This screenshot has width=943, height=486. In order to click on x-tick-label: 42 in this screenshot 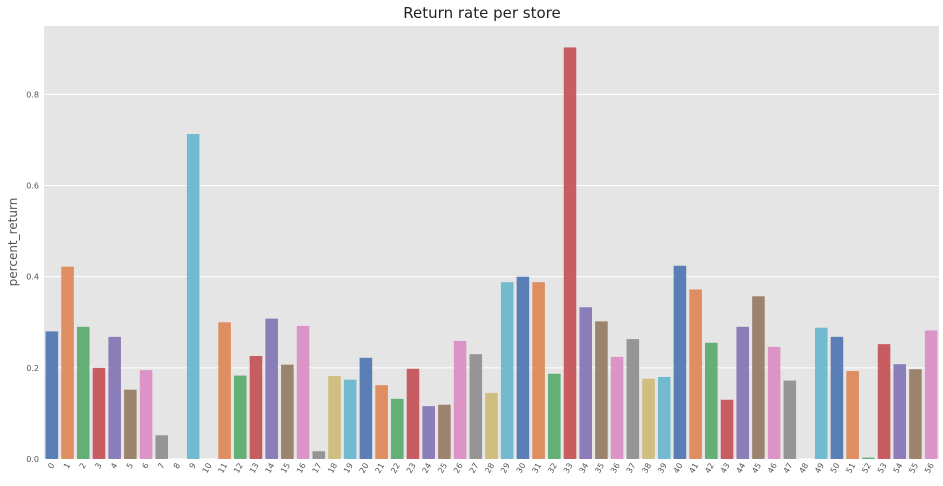, I will do `click(709, 468)`.